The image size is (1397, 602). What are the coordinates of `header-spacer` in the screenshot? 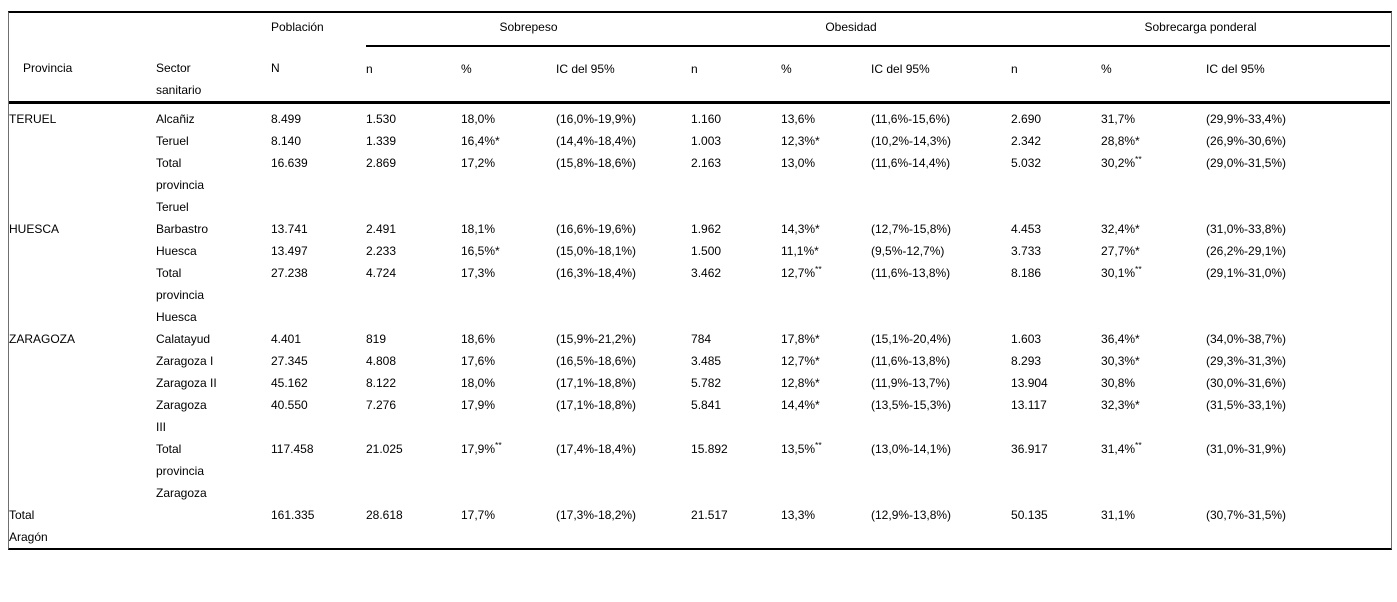 It's located at (140, 29).